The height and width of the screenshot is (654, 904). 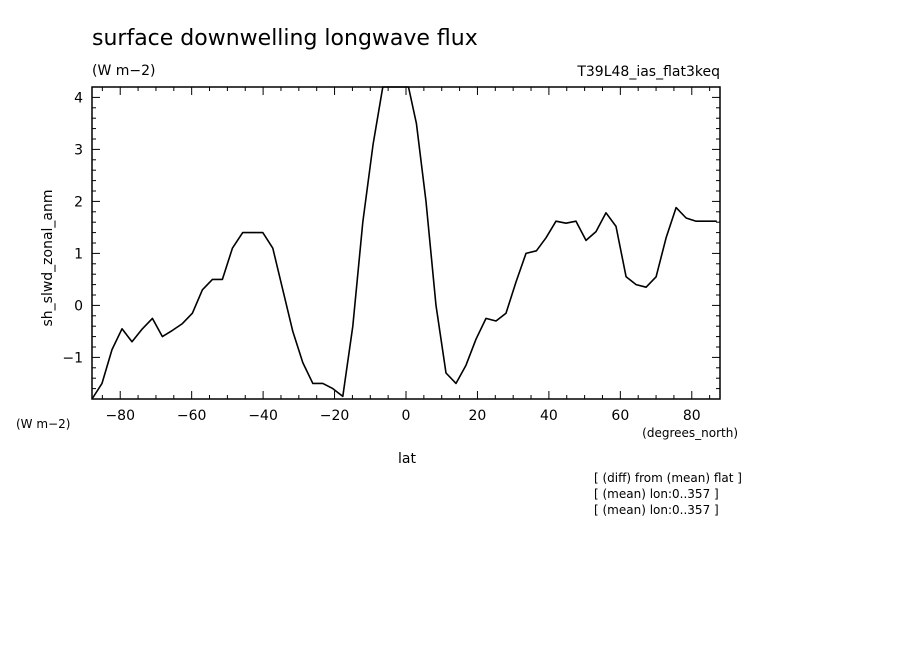 What do you see at coordinates (620, 416) in the screenshot?
I see `x-tick-label: 60` at bounding box center [620, 416].